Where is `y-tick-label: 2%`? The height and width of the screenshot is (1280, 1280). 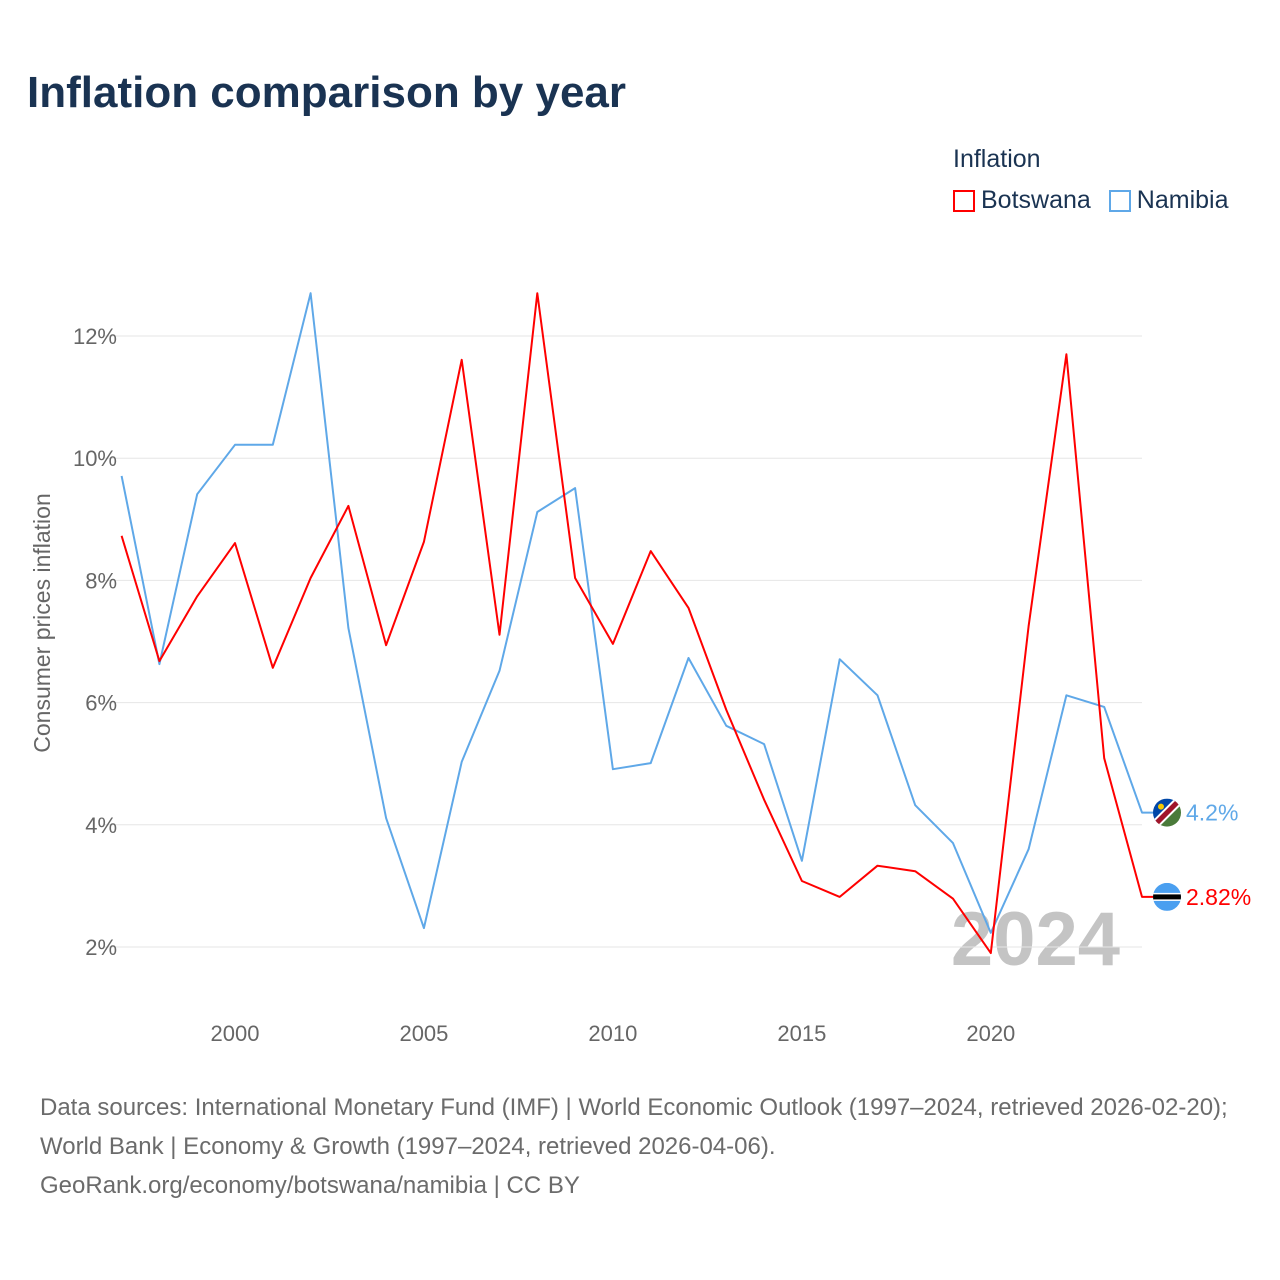
y-tick-label: 2% is located at coordinates (101, 947).